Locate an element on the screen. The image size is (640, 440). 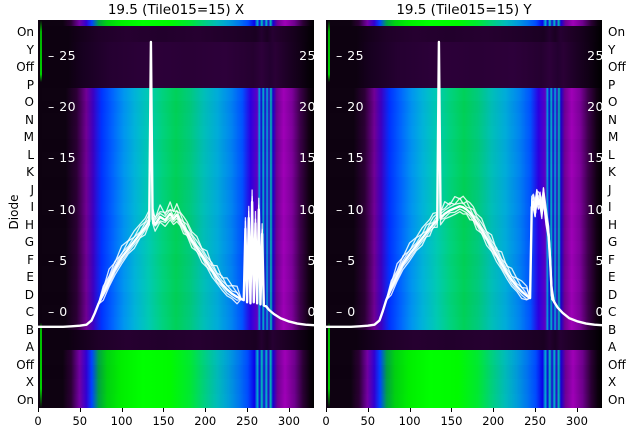
inner-y-tick-label: 15 is located at coordinates (594, 158).